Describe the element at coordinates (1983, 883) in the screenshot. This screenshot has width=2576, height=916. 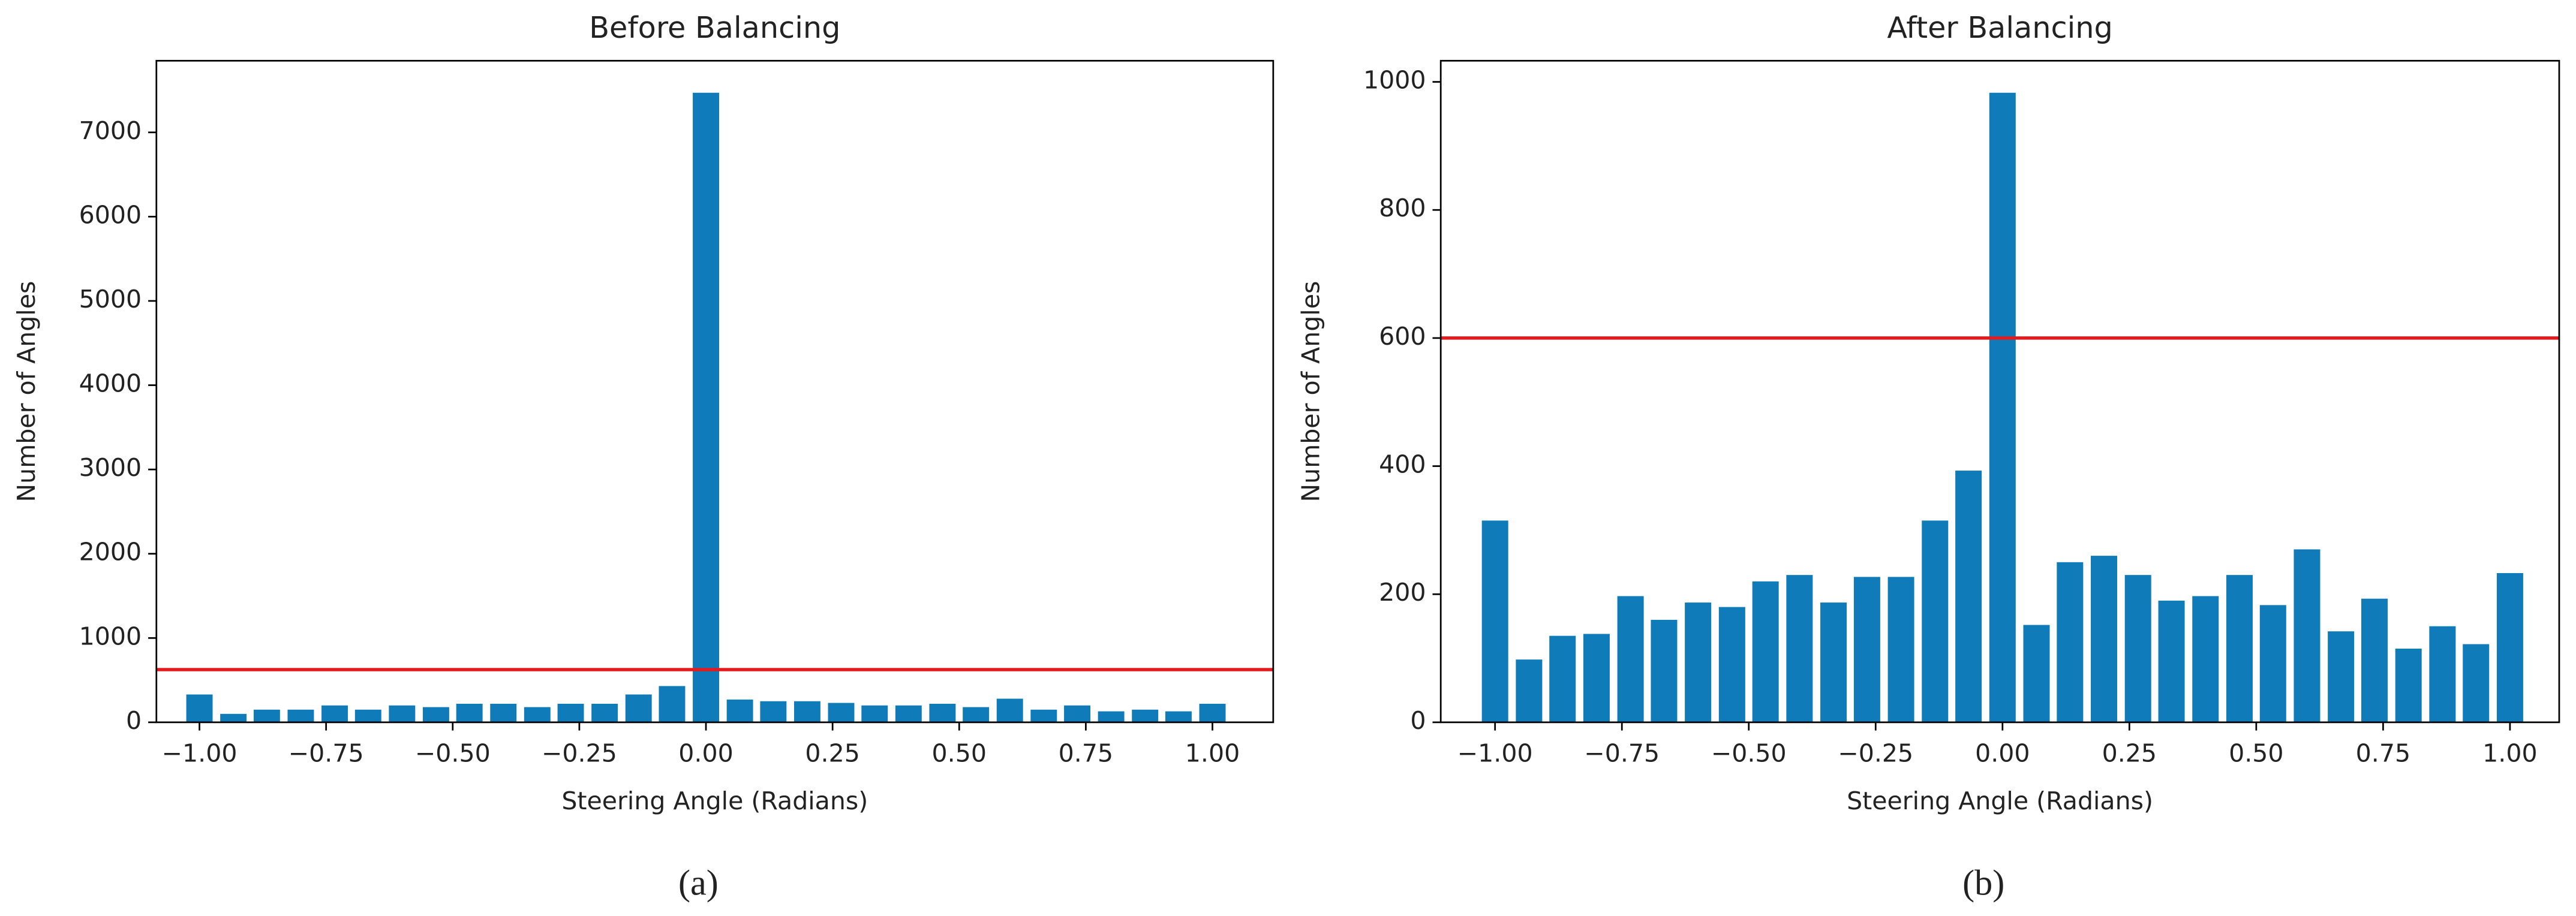
I see `caption: (b)` at that location.